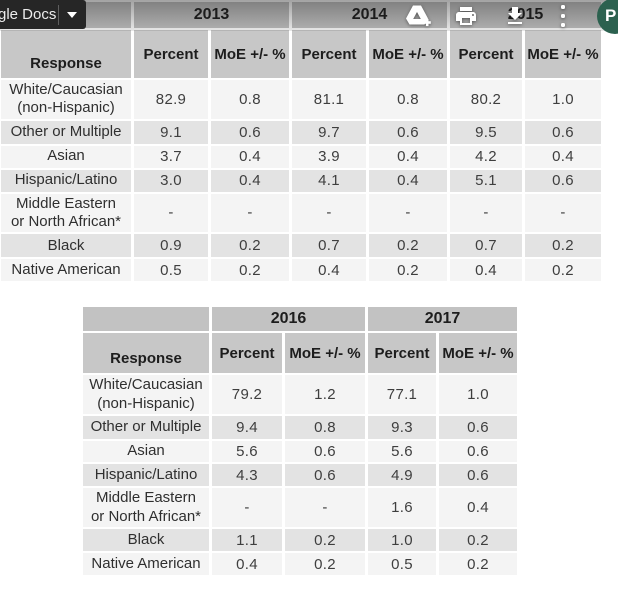 The width and height of the screenshot is (618, 594). I want to click on table-row: Middle Eastern or North African* - -1.6 0.4, so click(300, 507).